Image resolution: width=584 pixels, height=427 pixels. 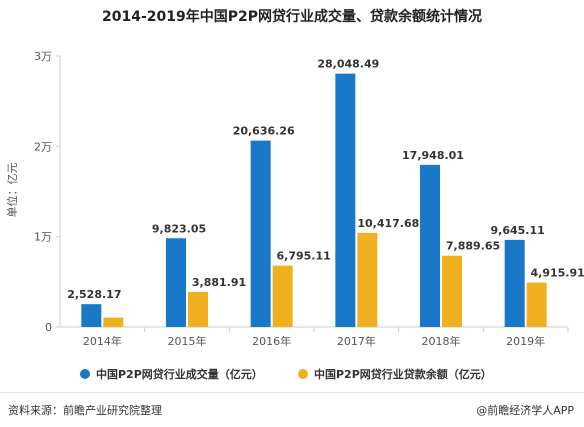 What do you see at coordinates (441, 341) in the screenshot?
I see `x-tick-label: 2018年` at bounding box center [441, 341].